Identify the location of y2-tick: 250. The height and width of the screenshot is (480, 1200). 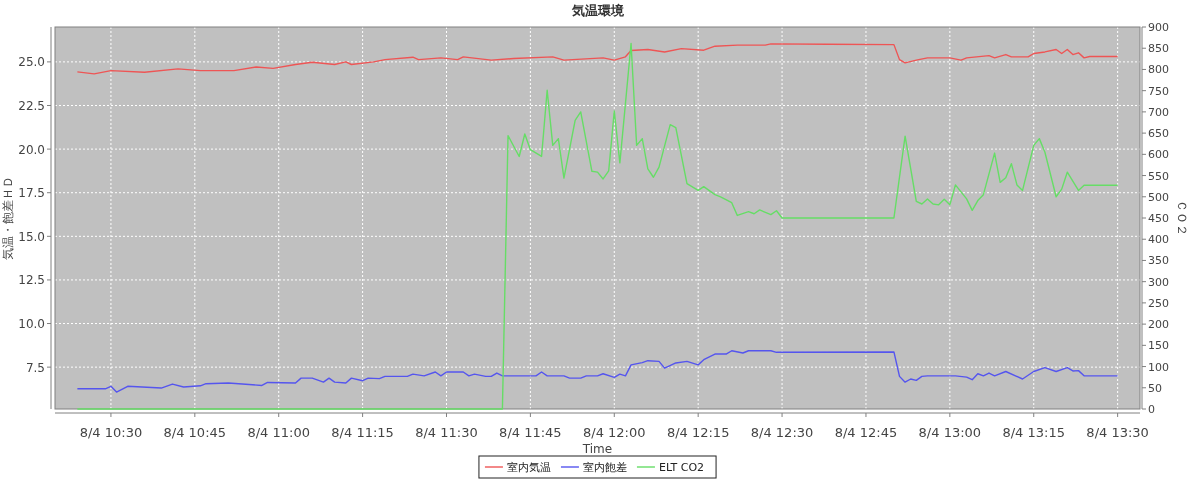
(1158, 303).